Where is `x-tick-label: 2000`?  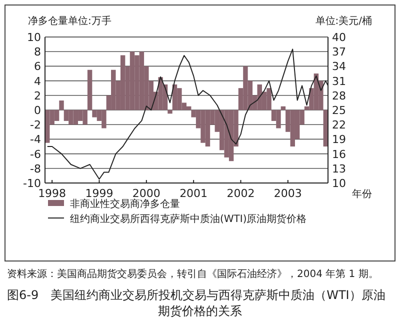 x-tick-label: 2000 is located at coordinates (146, 193).